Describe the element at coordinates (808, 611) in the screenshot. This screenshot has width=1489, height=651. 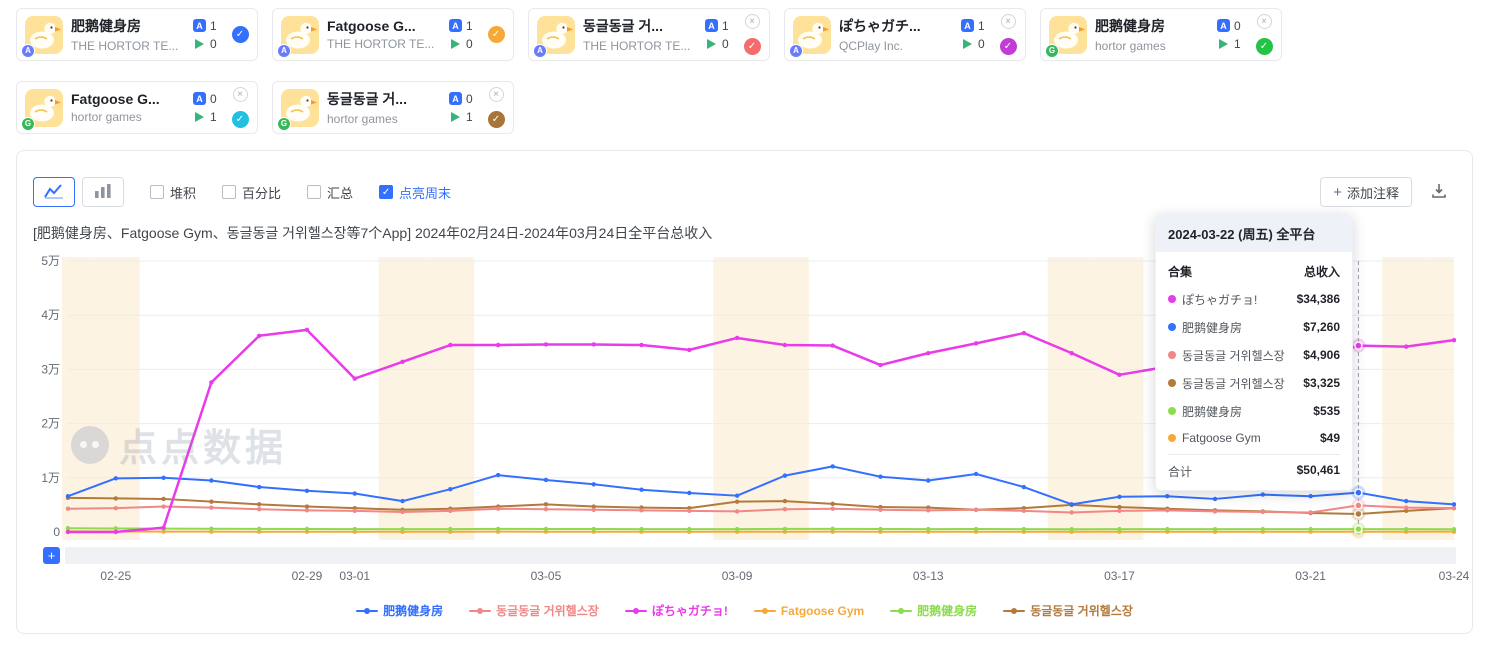
I see `legend-item: Fatgoose Gym` at that location.